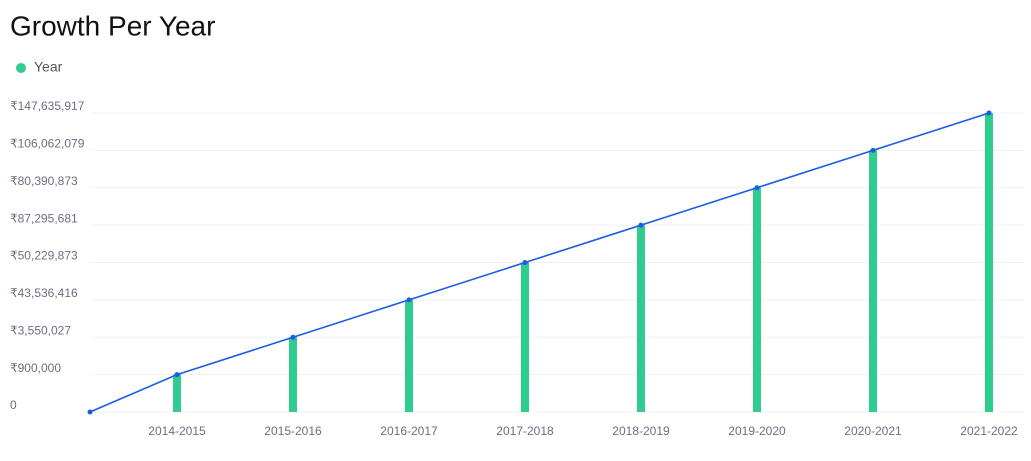  I want to click on y-tick-label: ₹3,550,027, so click(40, 330).